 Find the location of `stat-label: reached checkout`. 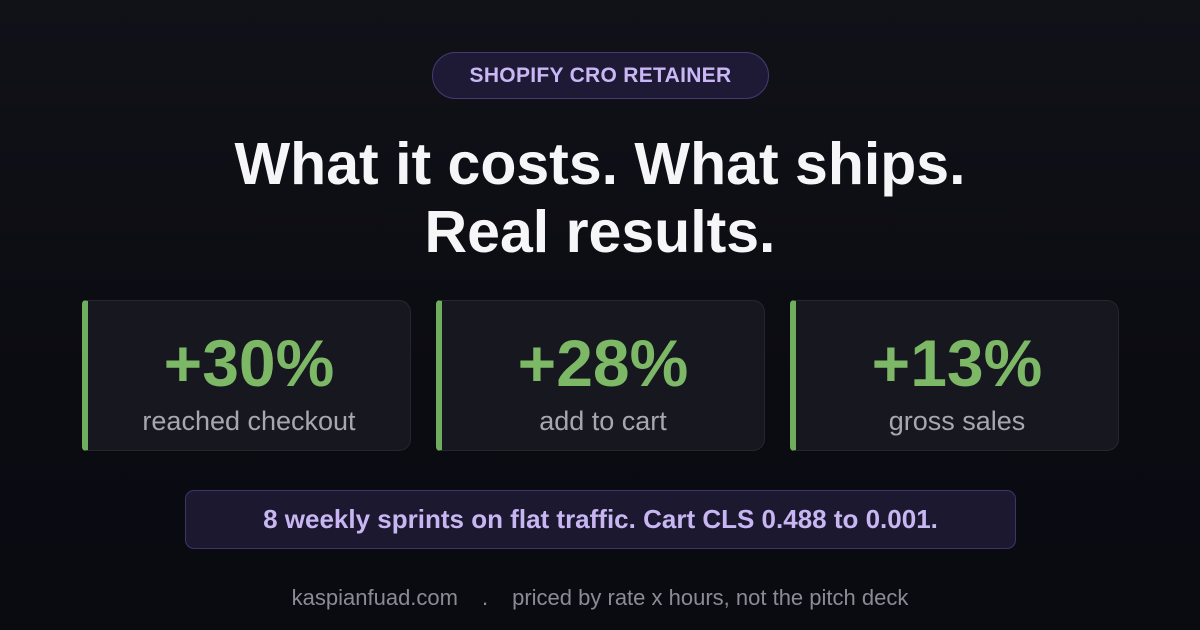

stat-label: reached checkout is located at coordinates (249, 421).